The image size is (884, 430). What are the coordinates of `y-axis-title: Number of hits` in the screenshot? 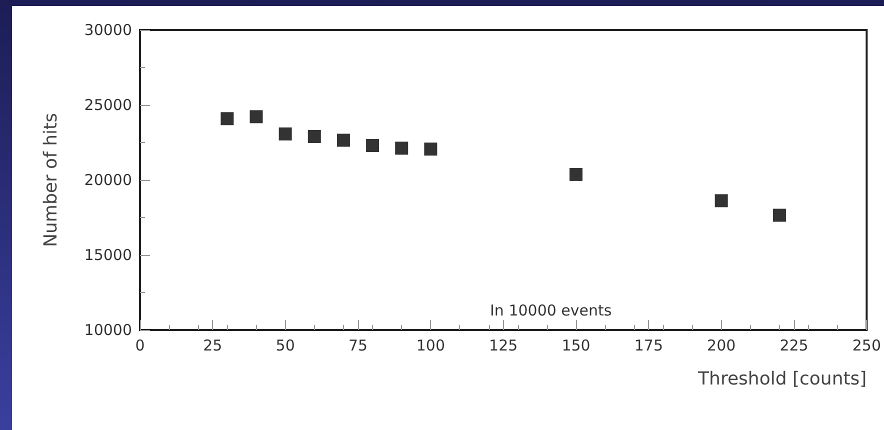 It's located at (51, 180).